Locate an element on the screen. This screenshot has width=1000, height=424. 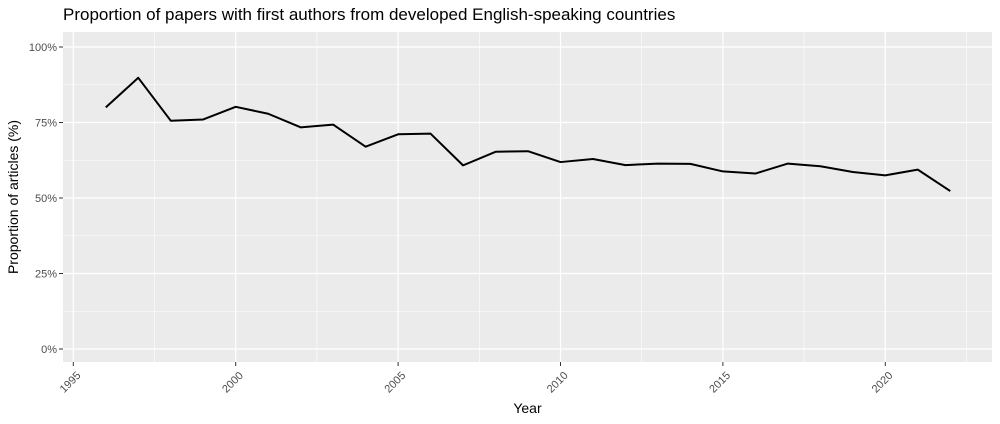
x-tick-label: 1995 is located at coordinates (71, 383).